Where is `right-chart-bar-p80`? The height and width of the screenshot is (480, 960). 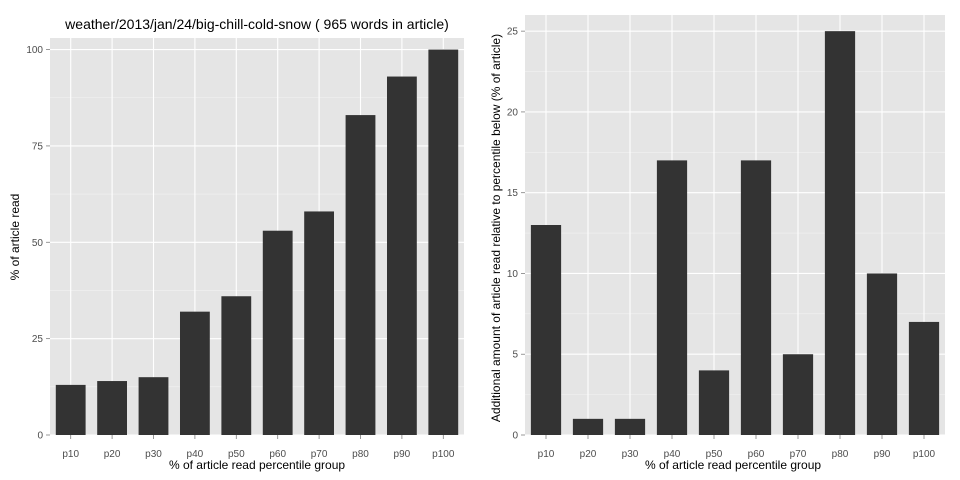 right-chart-bar-p80 is located at coordinates (840, 233).